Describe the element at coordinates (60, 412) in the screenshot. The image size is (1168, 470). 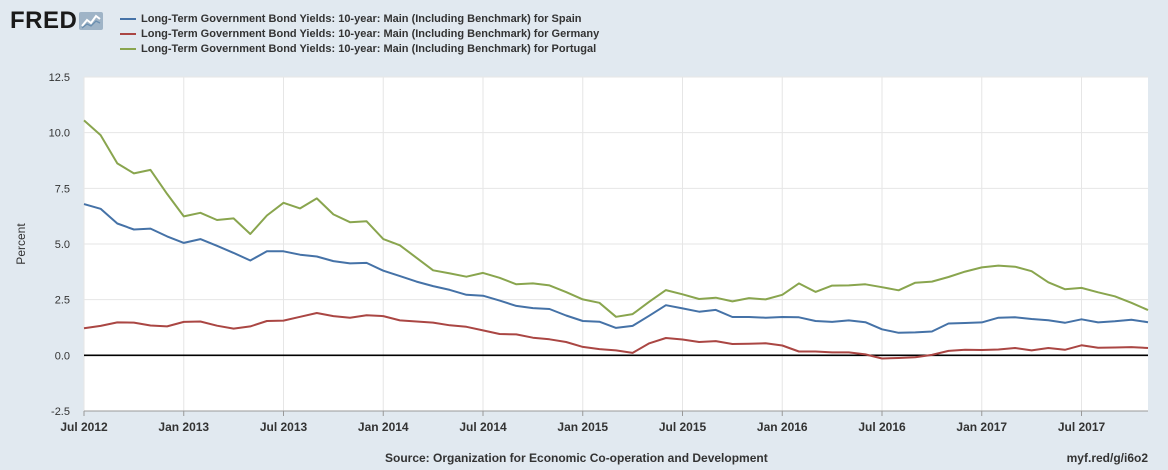
I see `y-tick-label: -2.5` at that location.